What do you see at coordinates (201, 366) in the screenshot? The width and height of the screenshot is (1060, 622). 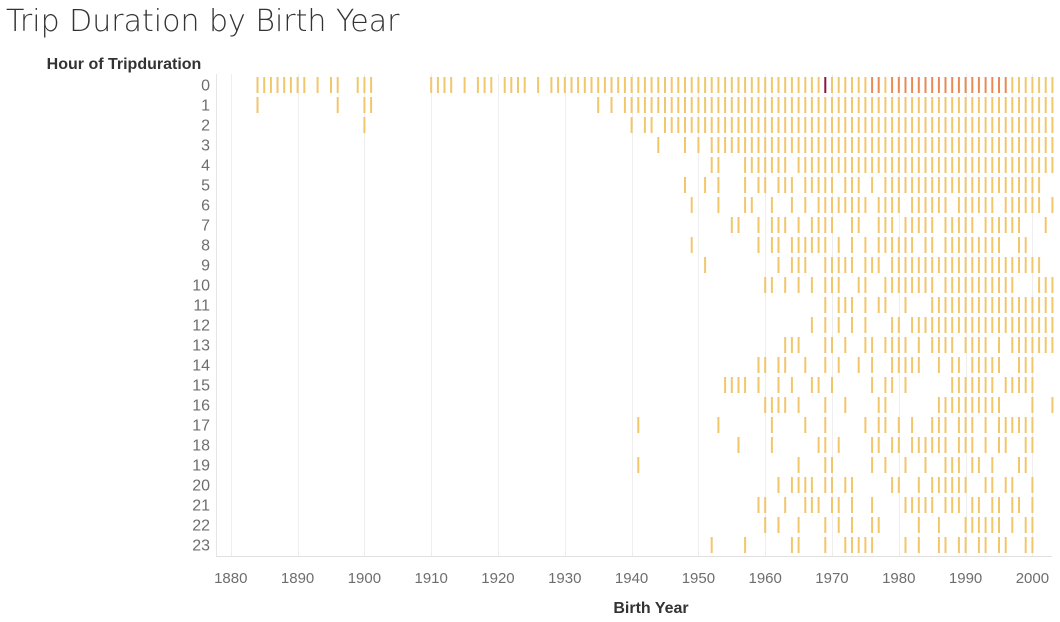 I see `y-tick-label: 14` at bounding box center [201, 366].